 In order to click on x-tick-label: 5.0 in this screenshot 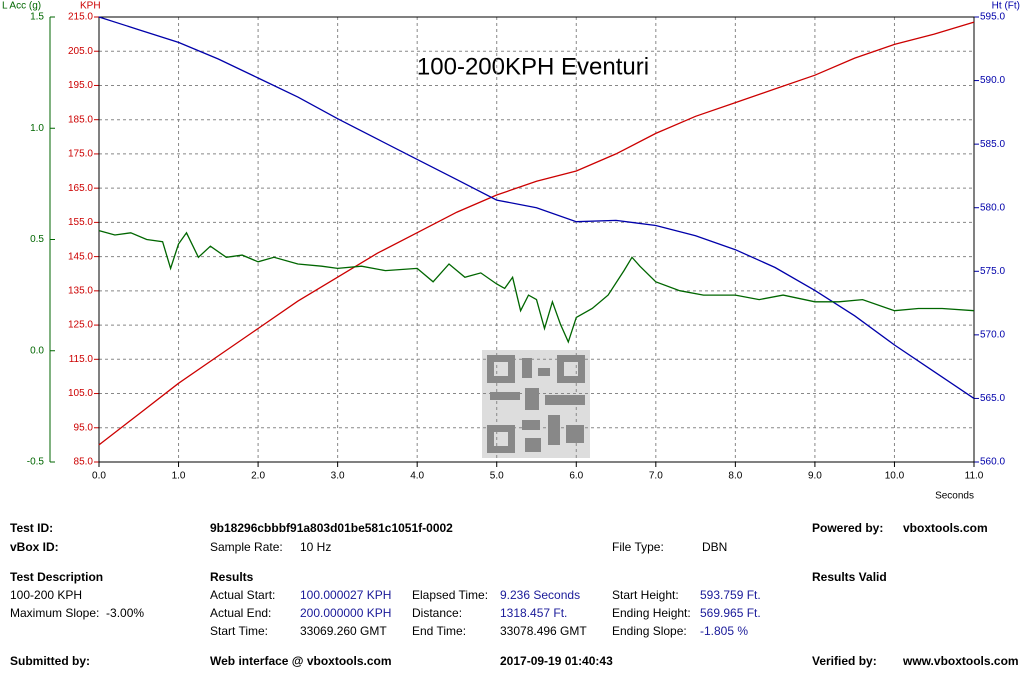, I will do `click(497, 476)`.